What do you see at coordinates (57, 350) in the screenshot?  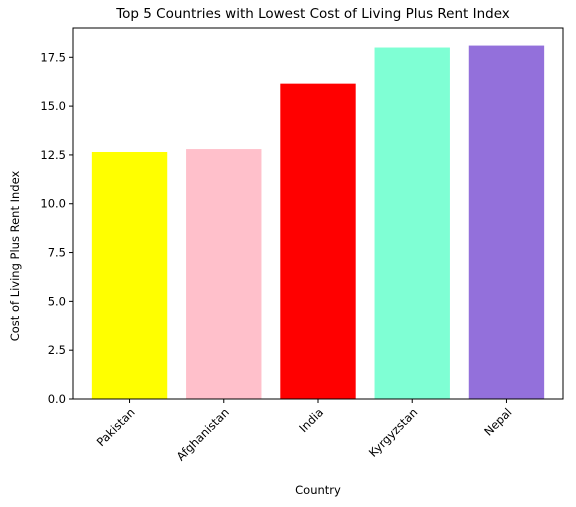 I see `y-tick-label: 2.5` at bounding box center [57, 350].